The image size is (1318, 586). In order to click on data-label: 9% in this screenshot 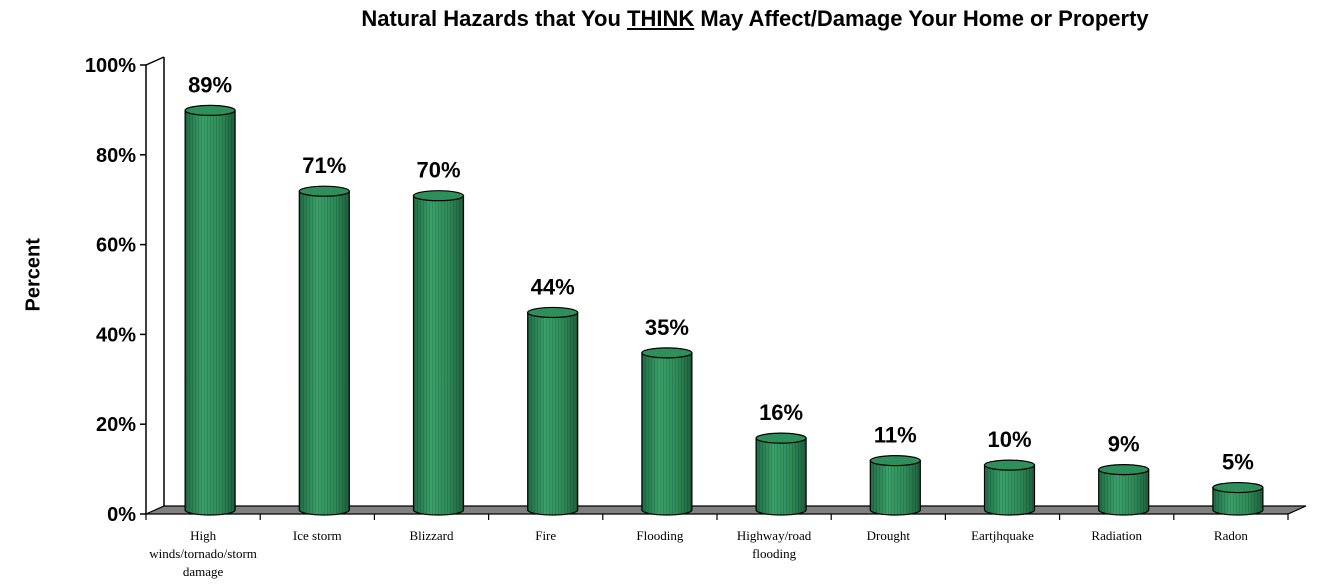, I will do `click(1124, 444)`.